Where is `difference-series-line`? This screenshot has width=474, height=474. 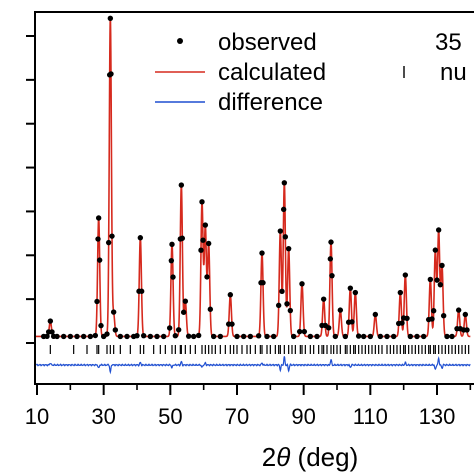
difference-series-line is located at coordinates (253, 365).